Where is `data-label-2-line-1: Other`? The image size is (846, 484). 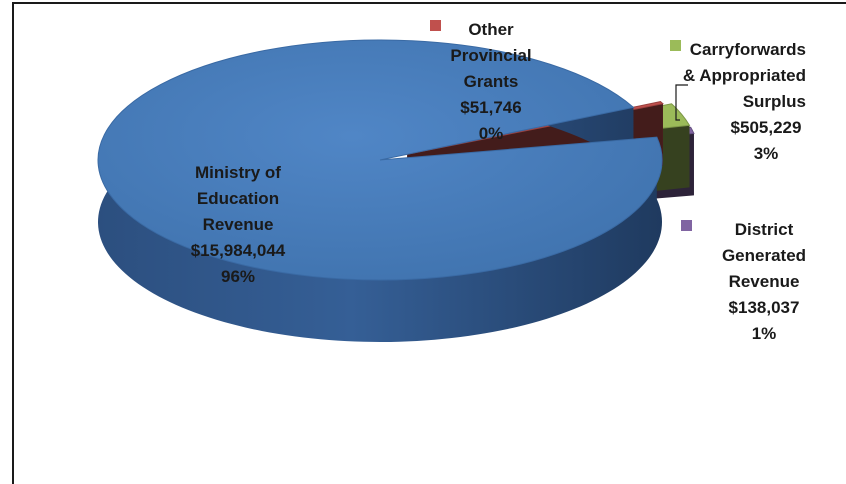
data-label-2-line-1: Other is located at coordinates (491, 29).